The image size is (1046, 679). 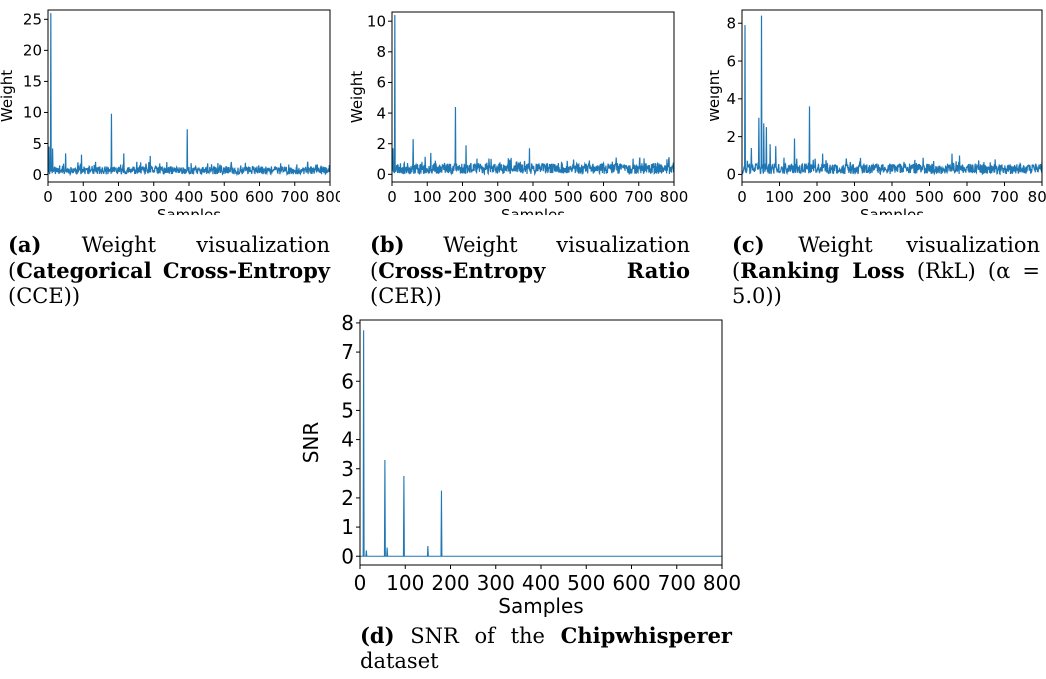 I want to click on y-tick-label: 20, so click(x=32, y=51).